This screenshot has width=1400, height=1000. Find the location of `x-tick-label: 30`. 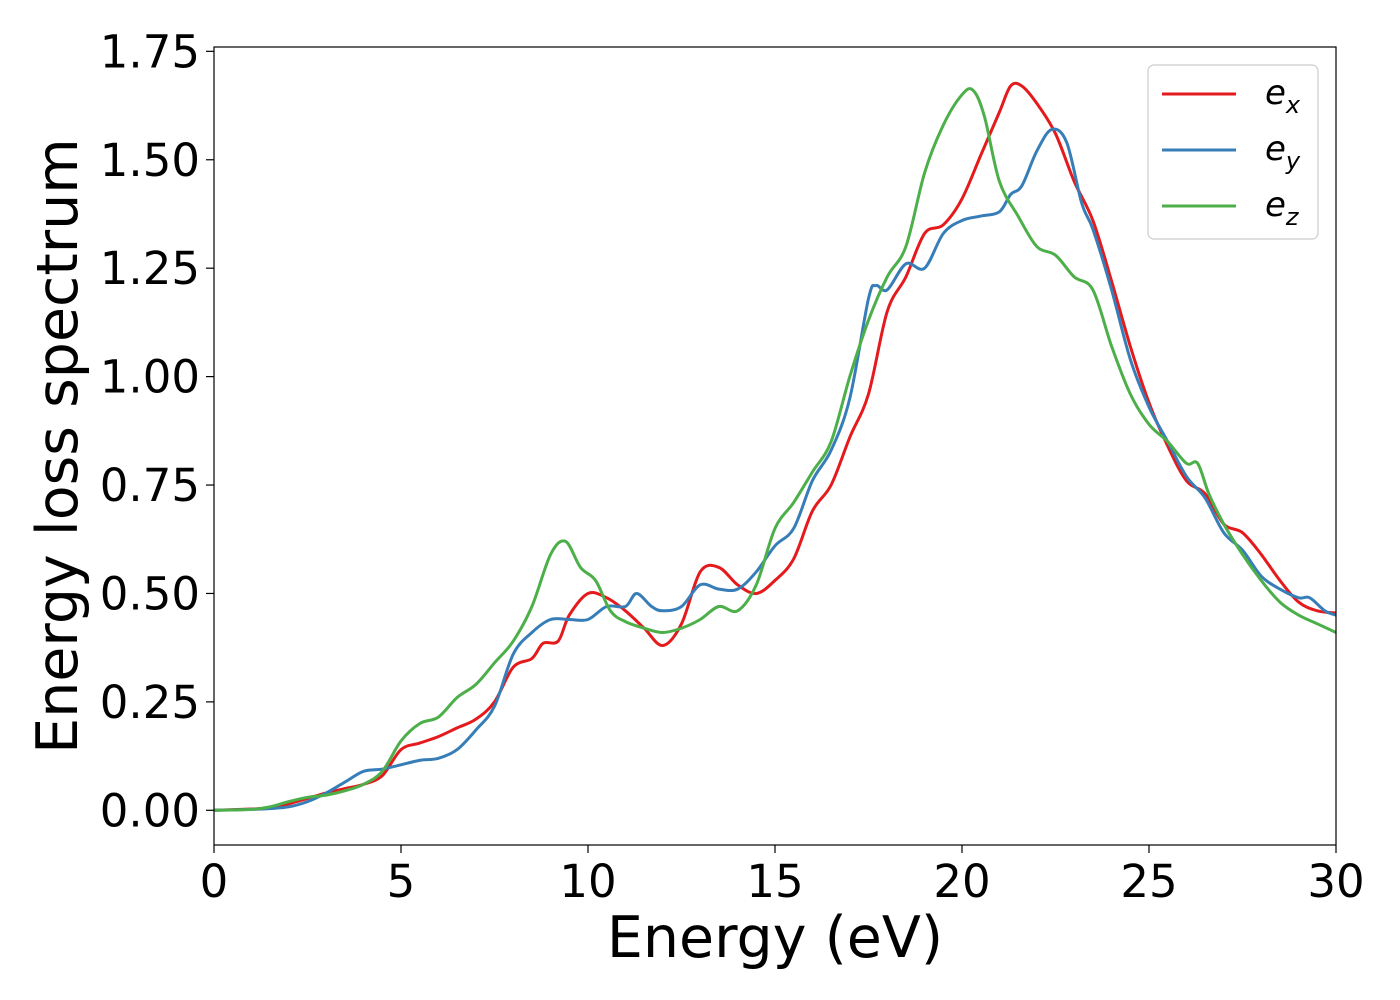

x-tick-label: 30 is located at coordinates (1335, 881).